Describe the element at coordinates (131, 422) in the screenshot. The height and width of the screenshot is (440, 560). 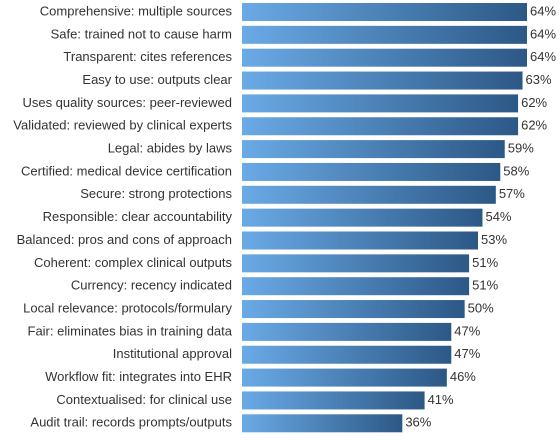
I see `category-label: Audit trail: records prompts/outputs` at that location.